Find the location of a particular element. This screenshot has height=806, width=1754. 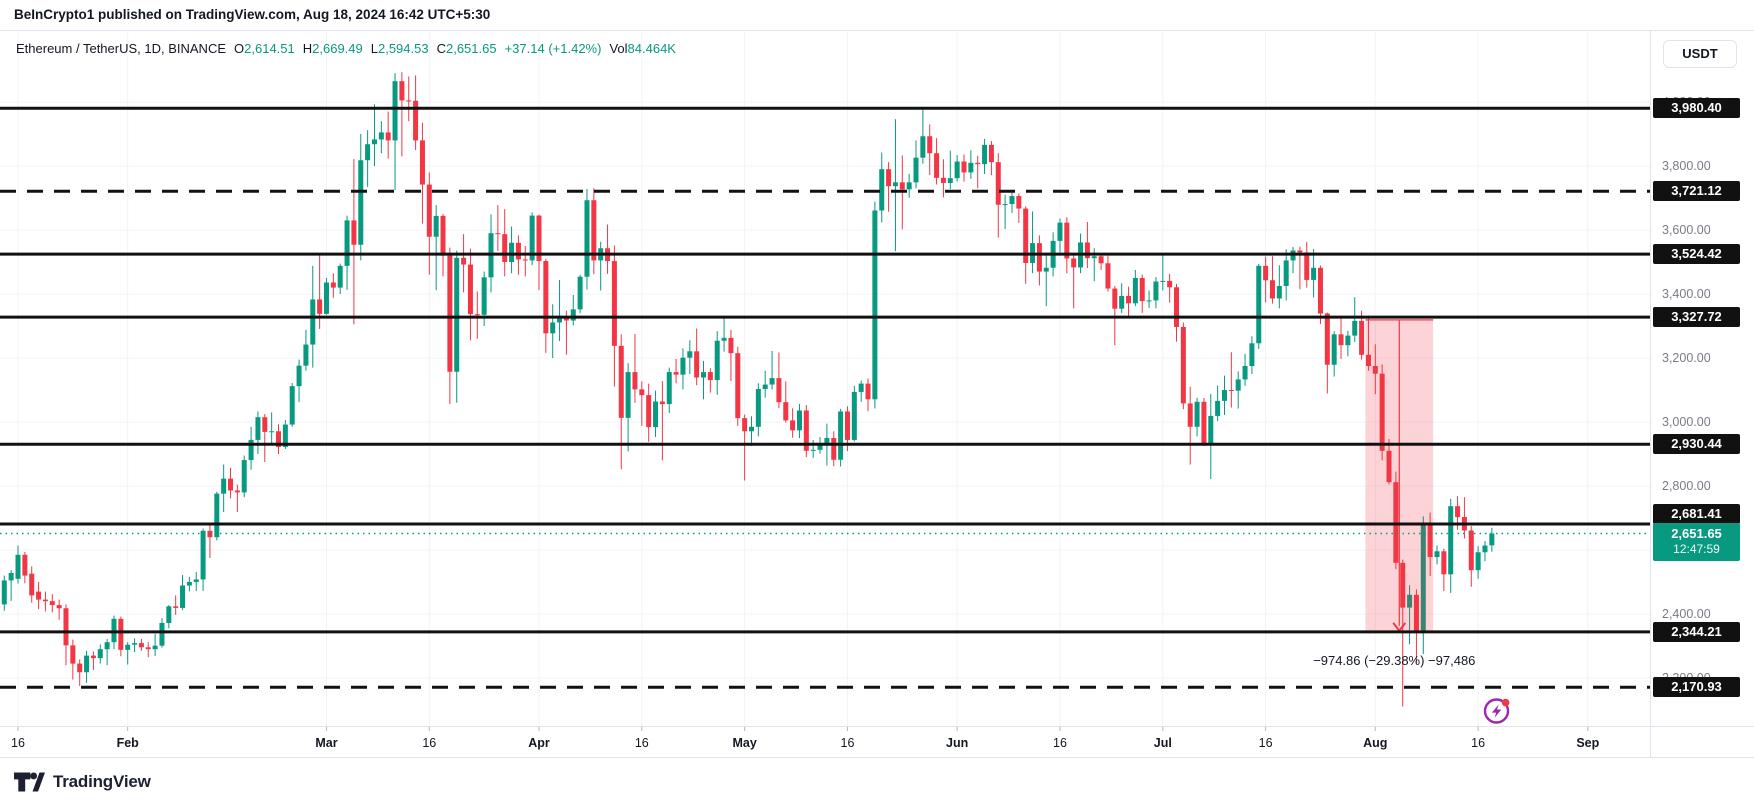

volume-label: Vol is located at coordinates (618, 48).